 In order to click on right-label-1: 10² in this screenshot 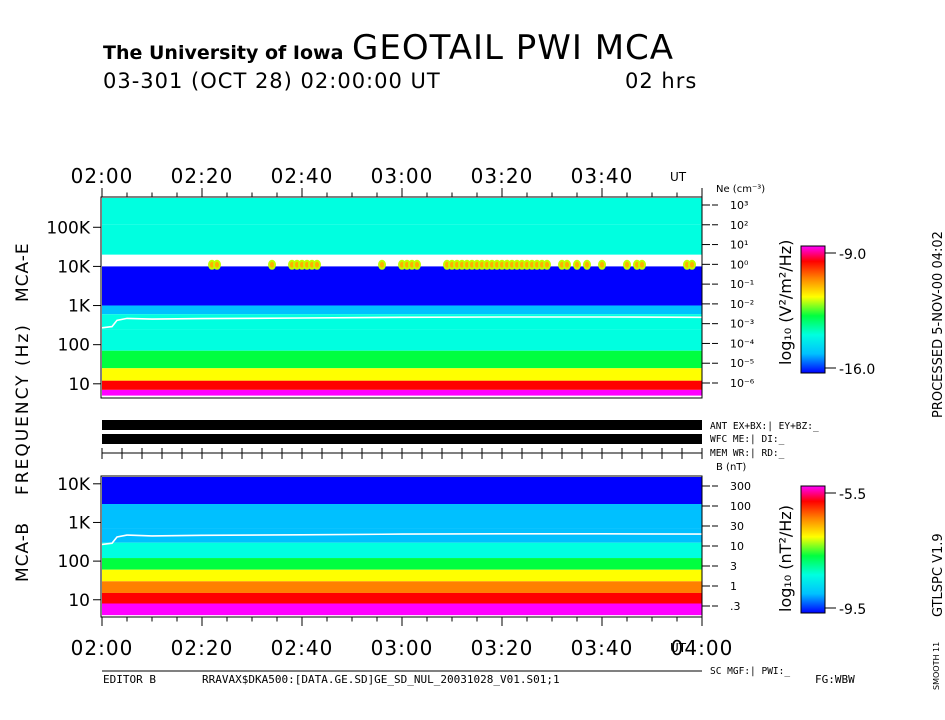, I will do `click(739, 225)`.